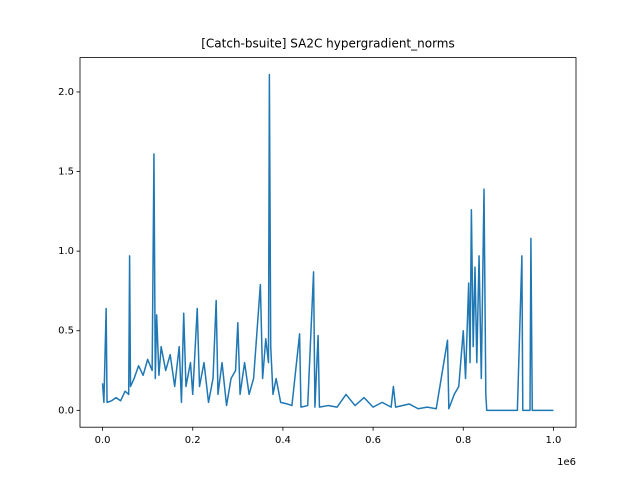 The height and width of the screenshot is (480, 640). I want to click on x-tick-label: 0.2, so click(193, 440).